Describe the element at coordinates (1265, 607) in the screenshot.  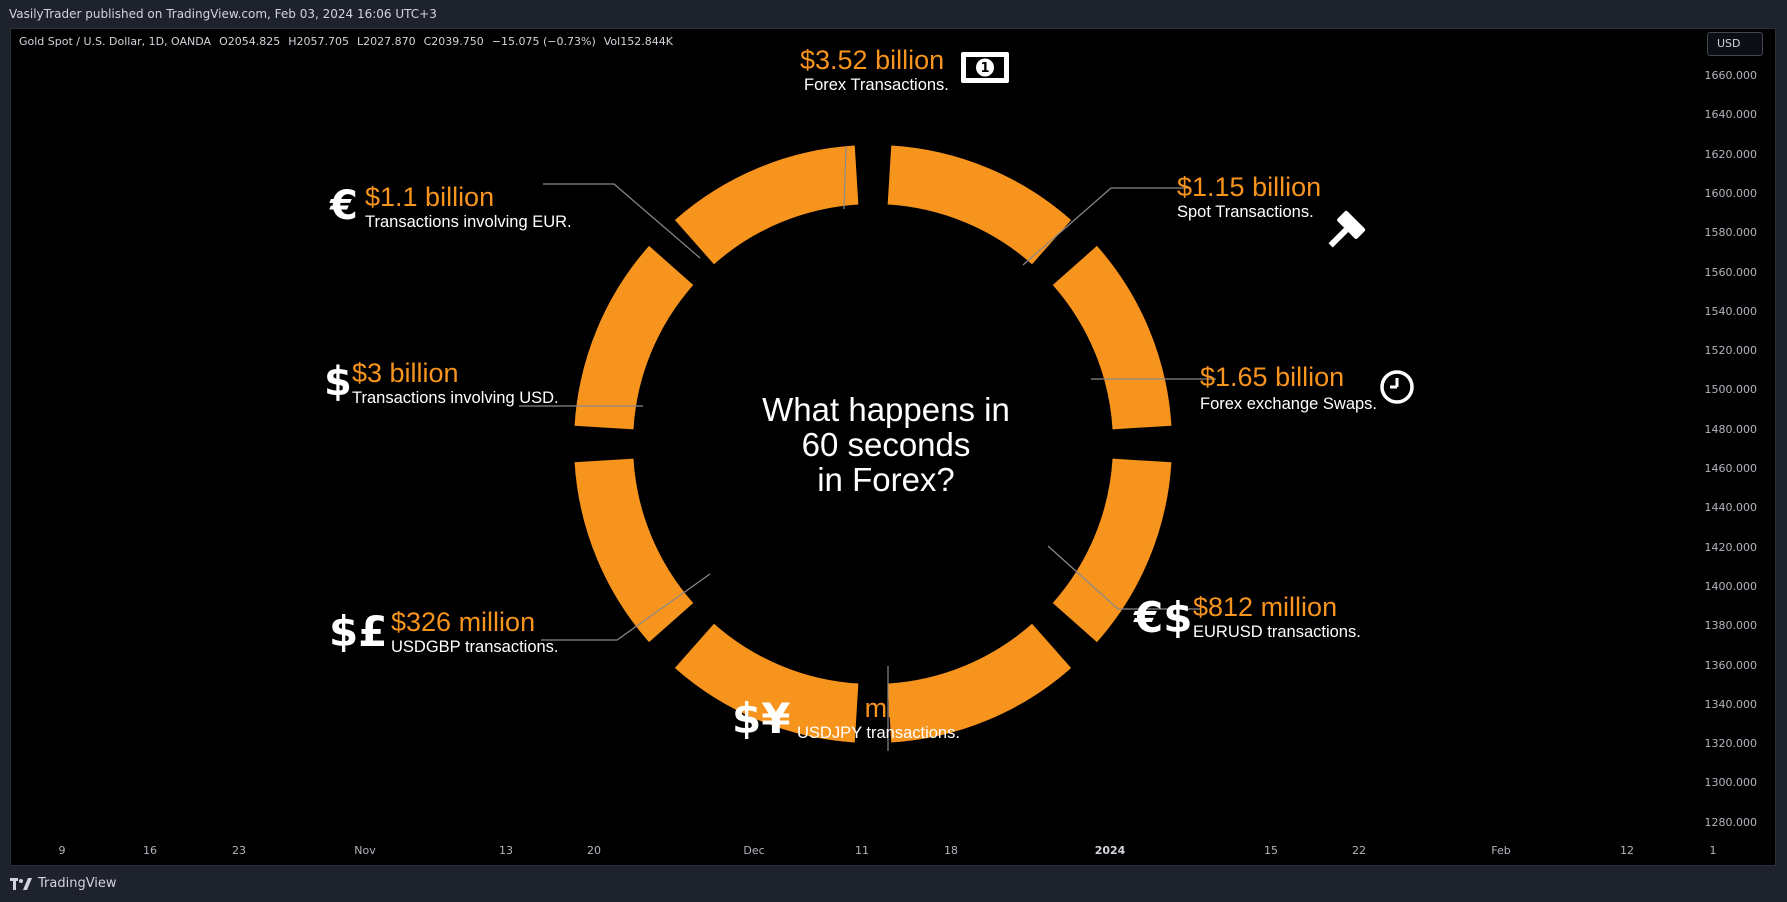
I see `callout-amount: $812 million` at that location.